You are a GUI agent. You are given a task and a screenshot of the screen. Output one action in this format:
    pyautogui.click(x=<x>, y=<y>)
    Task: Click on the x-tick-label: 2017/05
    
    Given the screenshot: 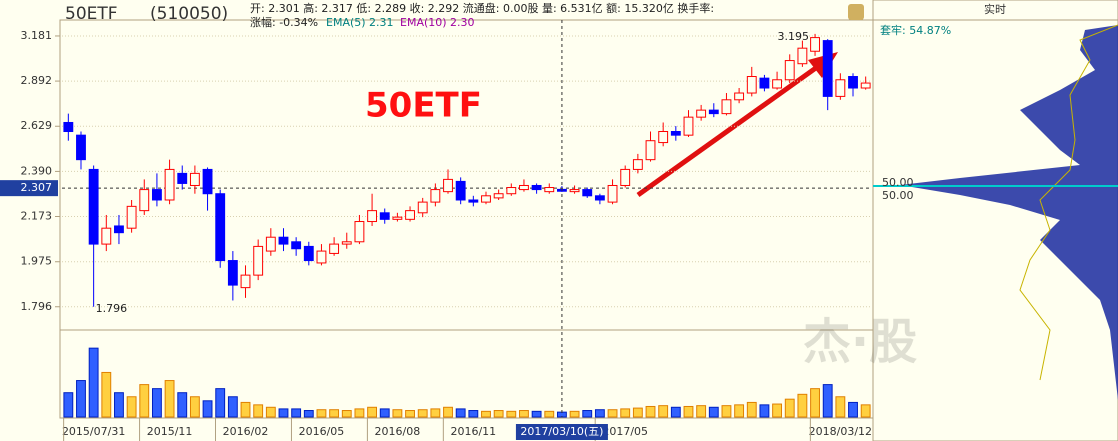 What is the action you would take?
    pyautogui.click(x=625, y=431)
    